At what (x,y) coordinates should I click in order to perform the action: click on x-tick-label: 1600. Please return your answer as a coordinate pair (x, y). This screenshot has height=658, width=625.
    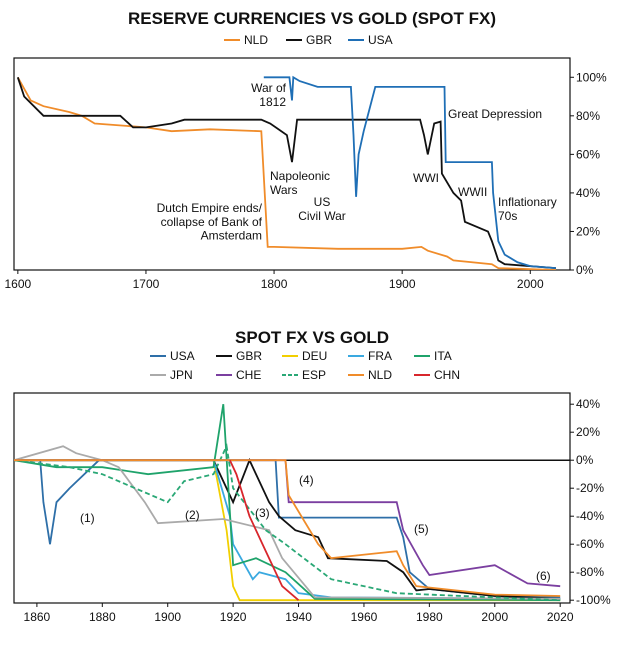
    Looking at the image, I should click on (17, 284).